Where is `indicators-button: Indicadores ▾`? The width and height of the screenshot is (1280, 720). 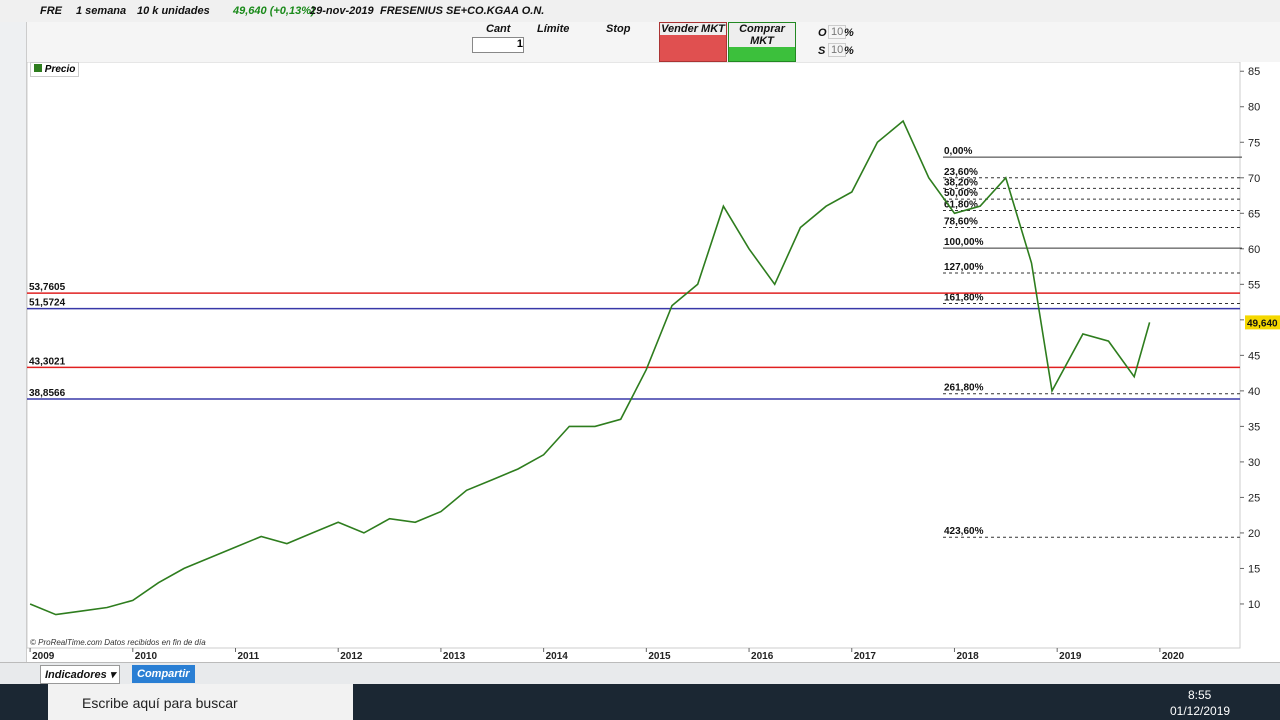
indicators-button: Indicadores ▾ is located at coordinates (80, 674).